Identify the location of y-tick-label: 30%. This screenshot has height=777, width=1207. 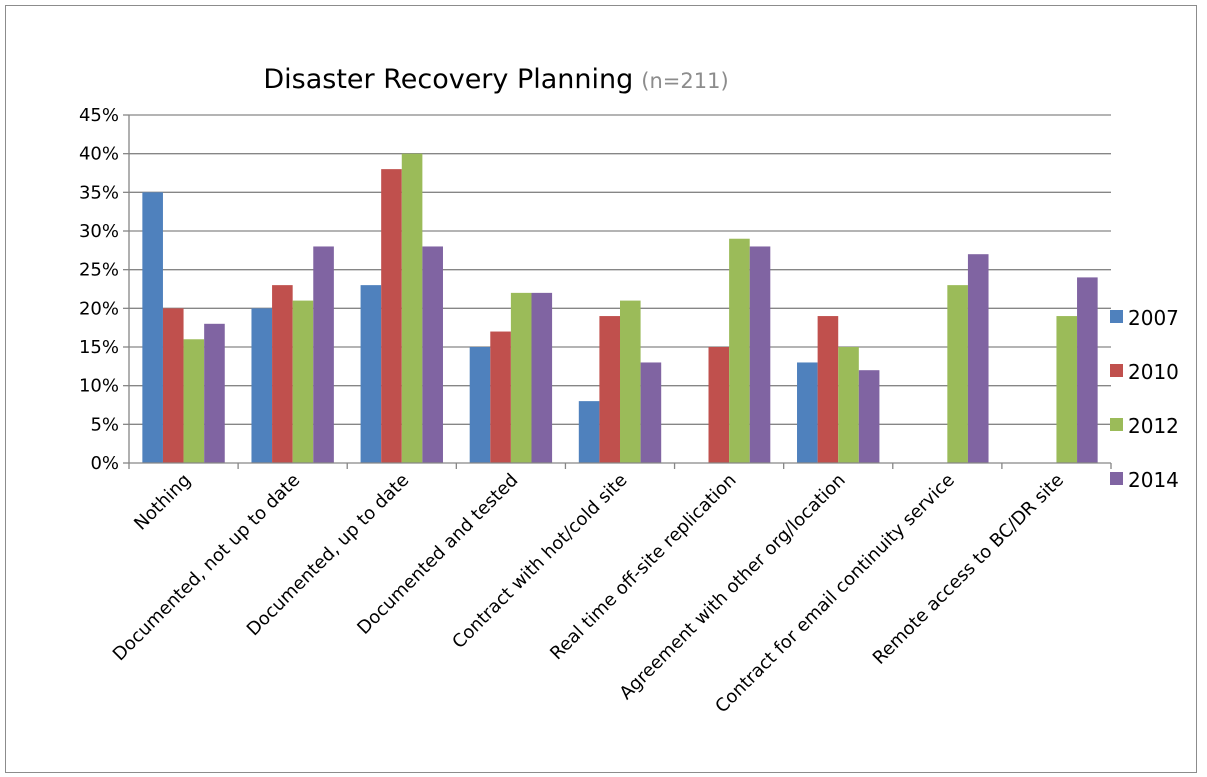
(99, 231).